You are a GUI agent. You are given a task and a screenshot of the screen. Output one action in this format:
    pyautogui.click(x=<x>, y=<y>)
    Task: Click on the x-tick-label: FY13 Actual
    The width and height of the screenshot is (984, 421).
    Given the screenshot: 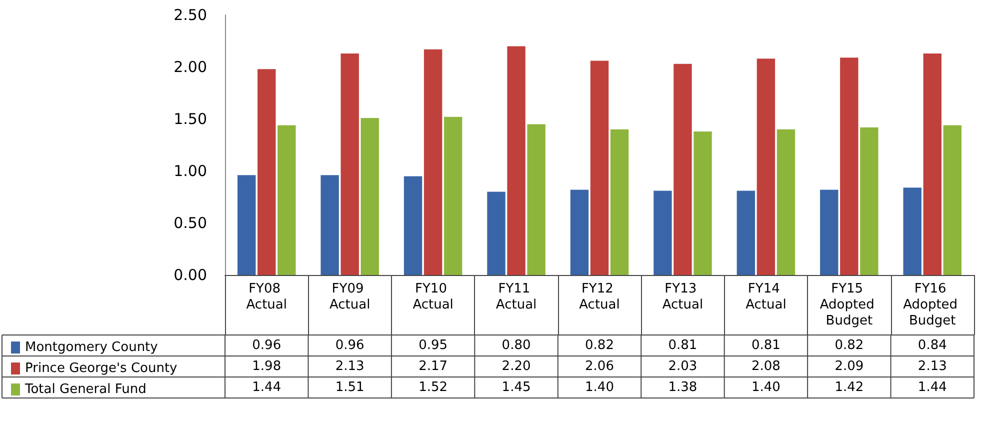 What is the action you would take?
    pyautogui.click(x=683, y=297)
    